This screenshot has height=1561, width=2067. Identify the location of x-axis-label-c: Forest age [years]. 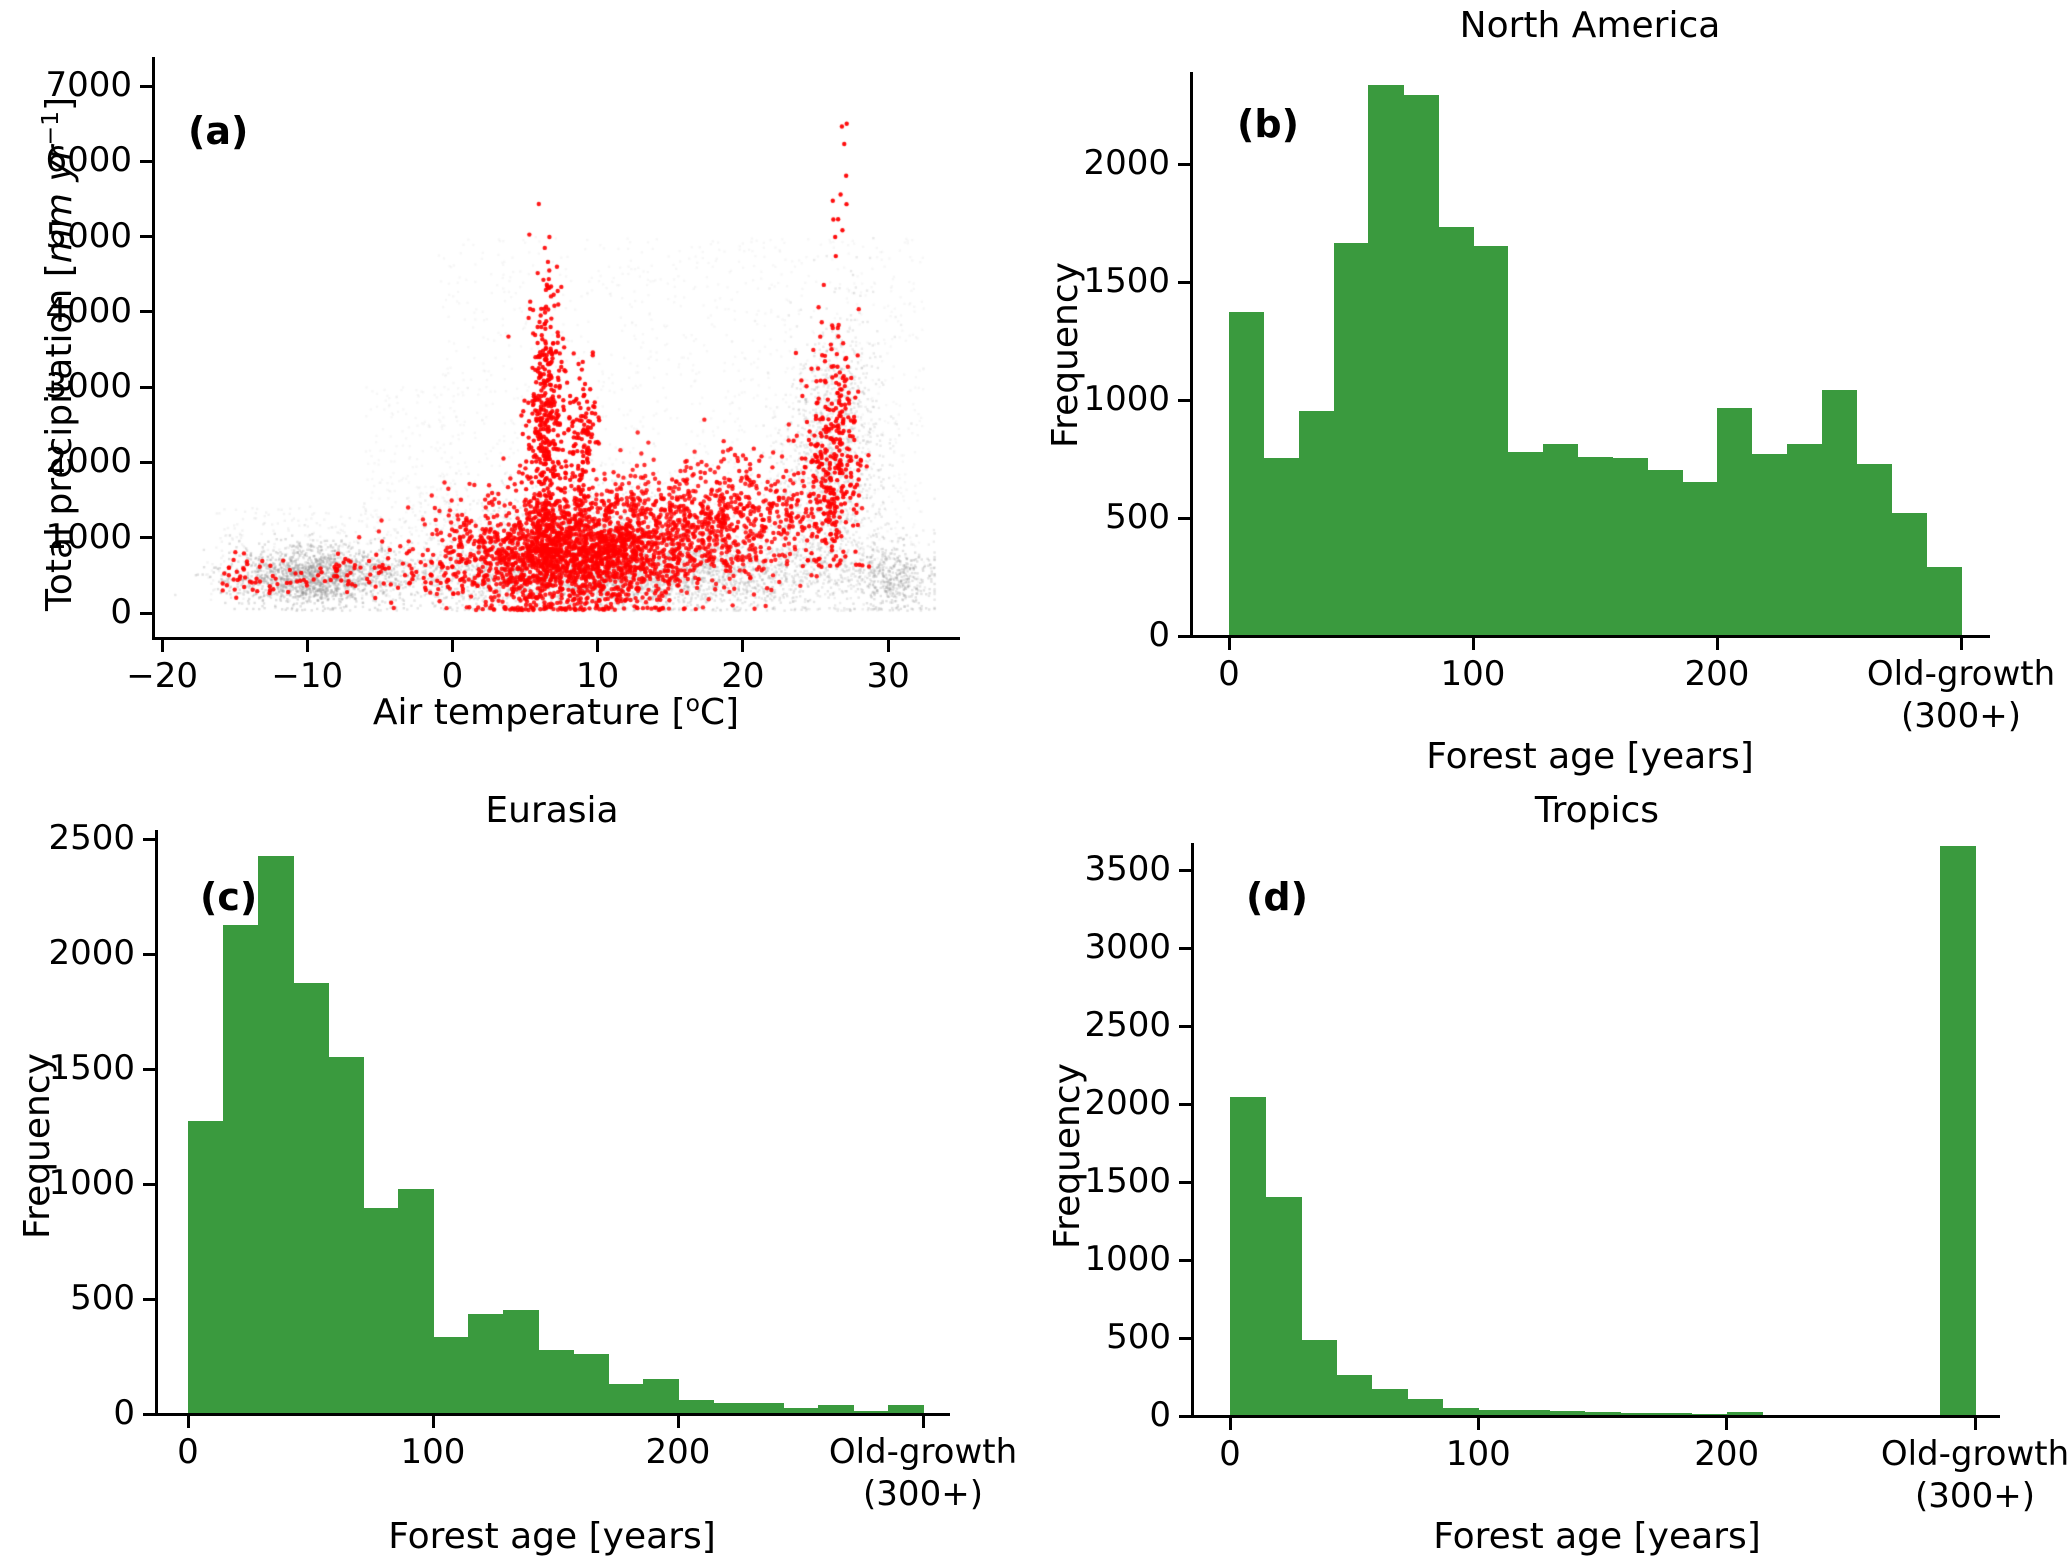
(552, 1536).